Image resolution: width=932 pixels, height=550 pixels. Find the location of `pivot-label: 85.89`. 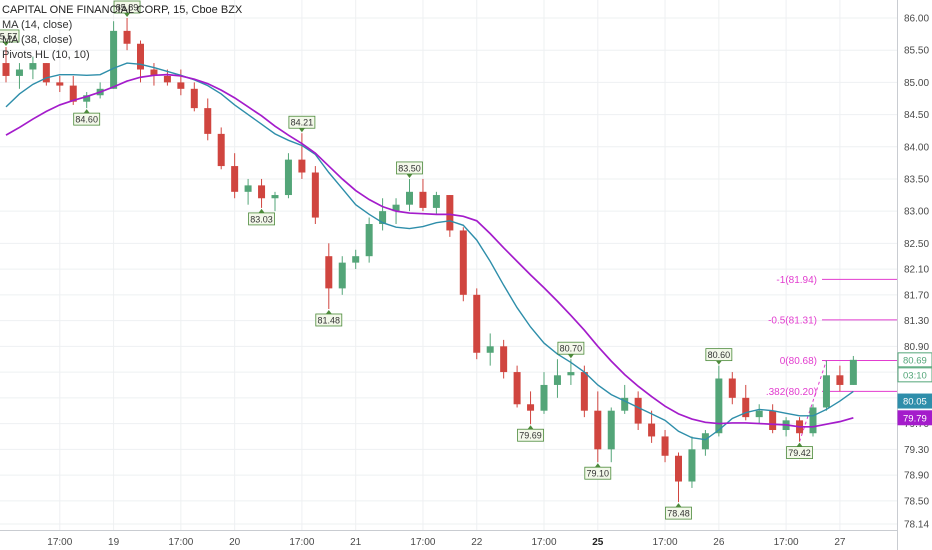

pivot-label: 85.89 is located at coordinates (127, 8).